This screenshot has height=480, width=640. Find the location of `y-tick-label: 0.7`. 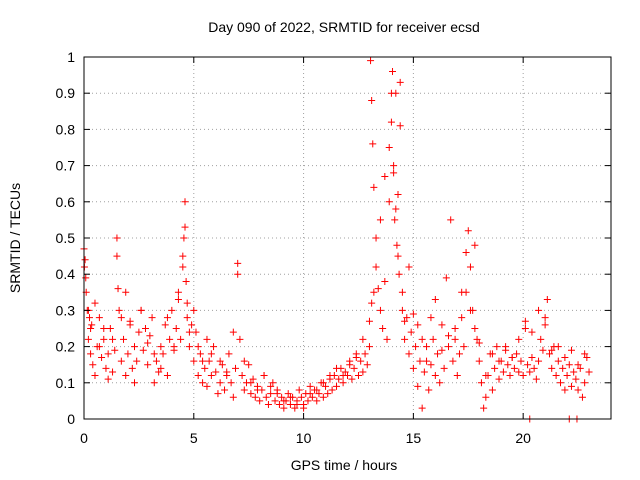

y-tick-label: 0.7 is located at coordinates (66, 166).